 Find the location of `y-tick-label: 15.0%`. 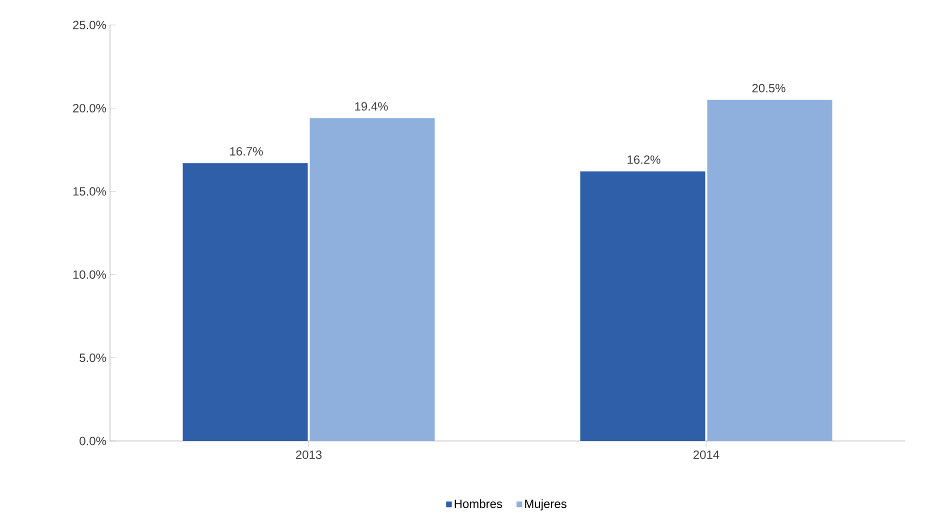

y-tick-label: 15.0% is located at coordinates (89, 191).